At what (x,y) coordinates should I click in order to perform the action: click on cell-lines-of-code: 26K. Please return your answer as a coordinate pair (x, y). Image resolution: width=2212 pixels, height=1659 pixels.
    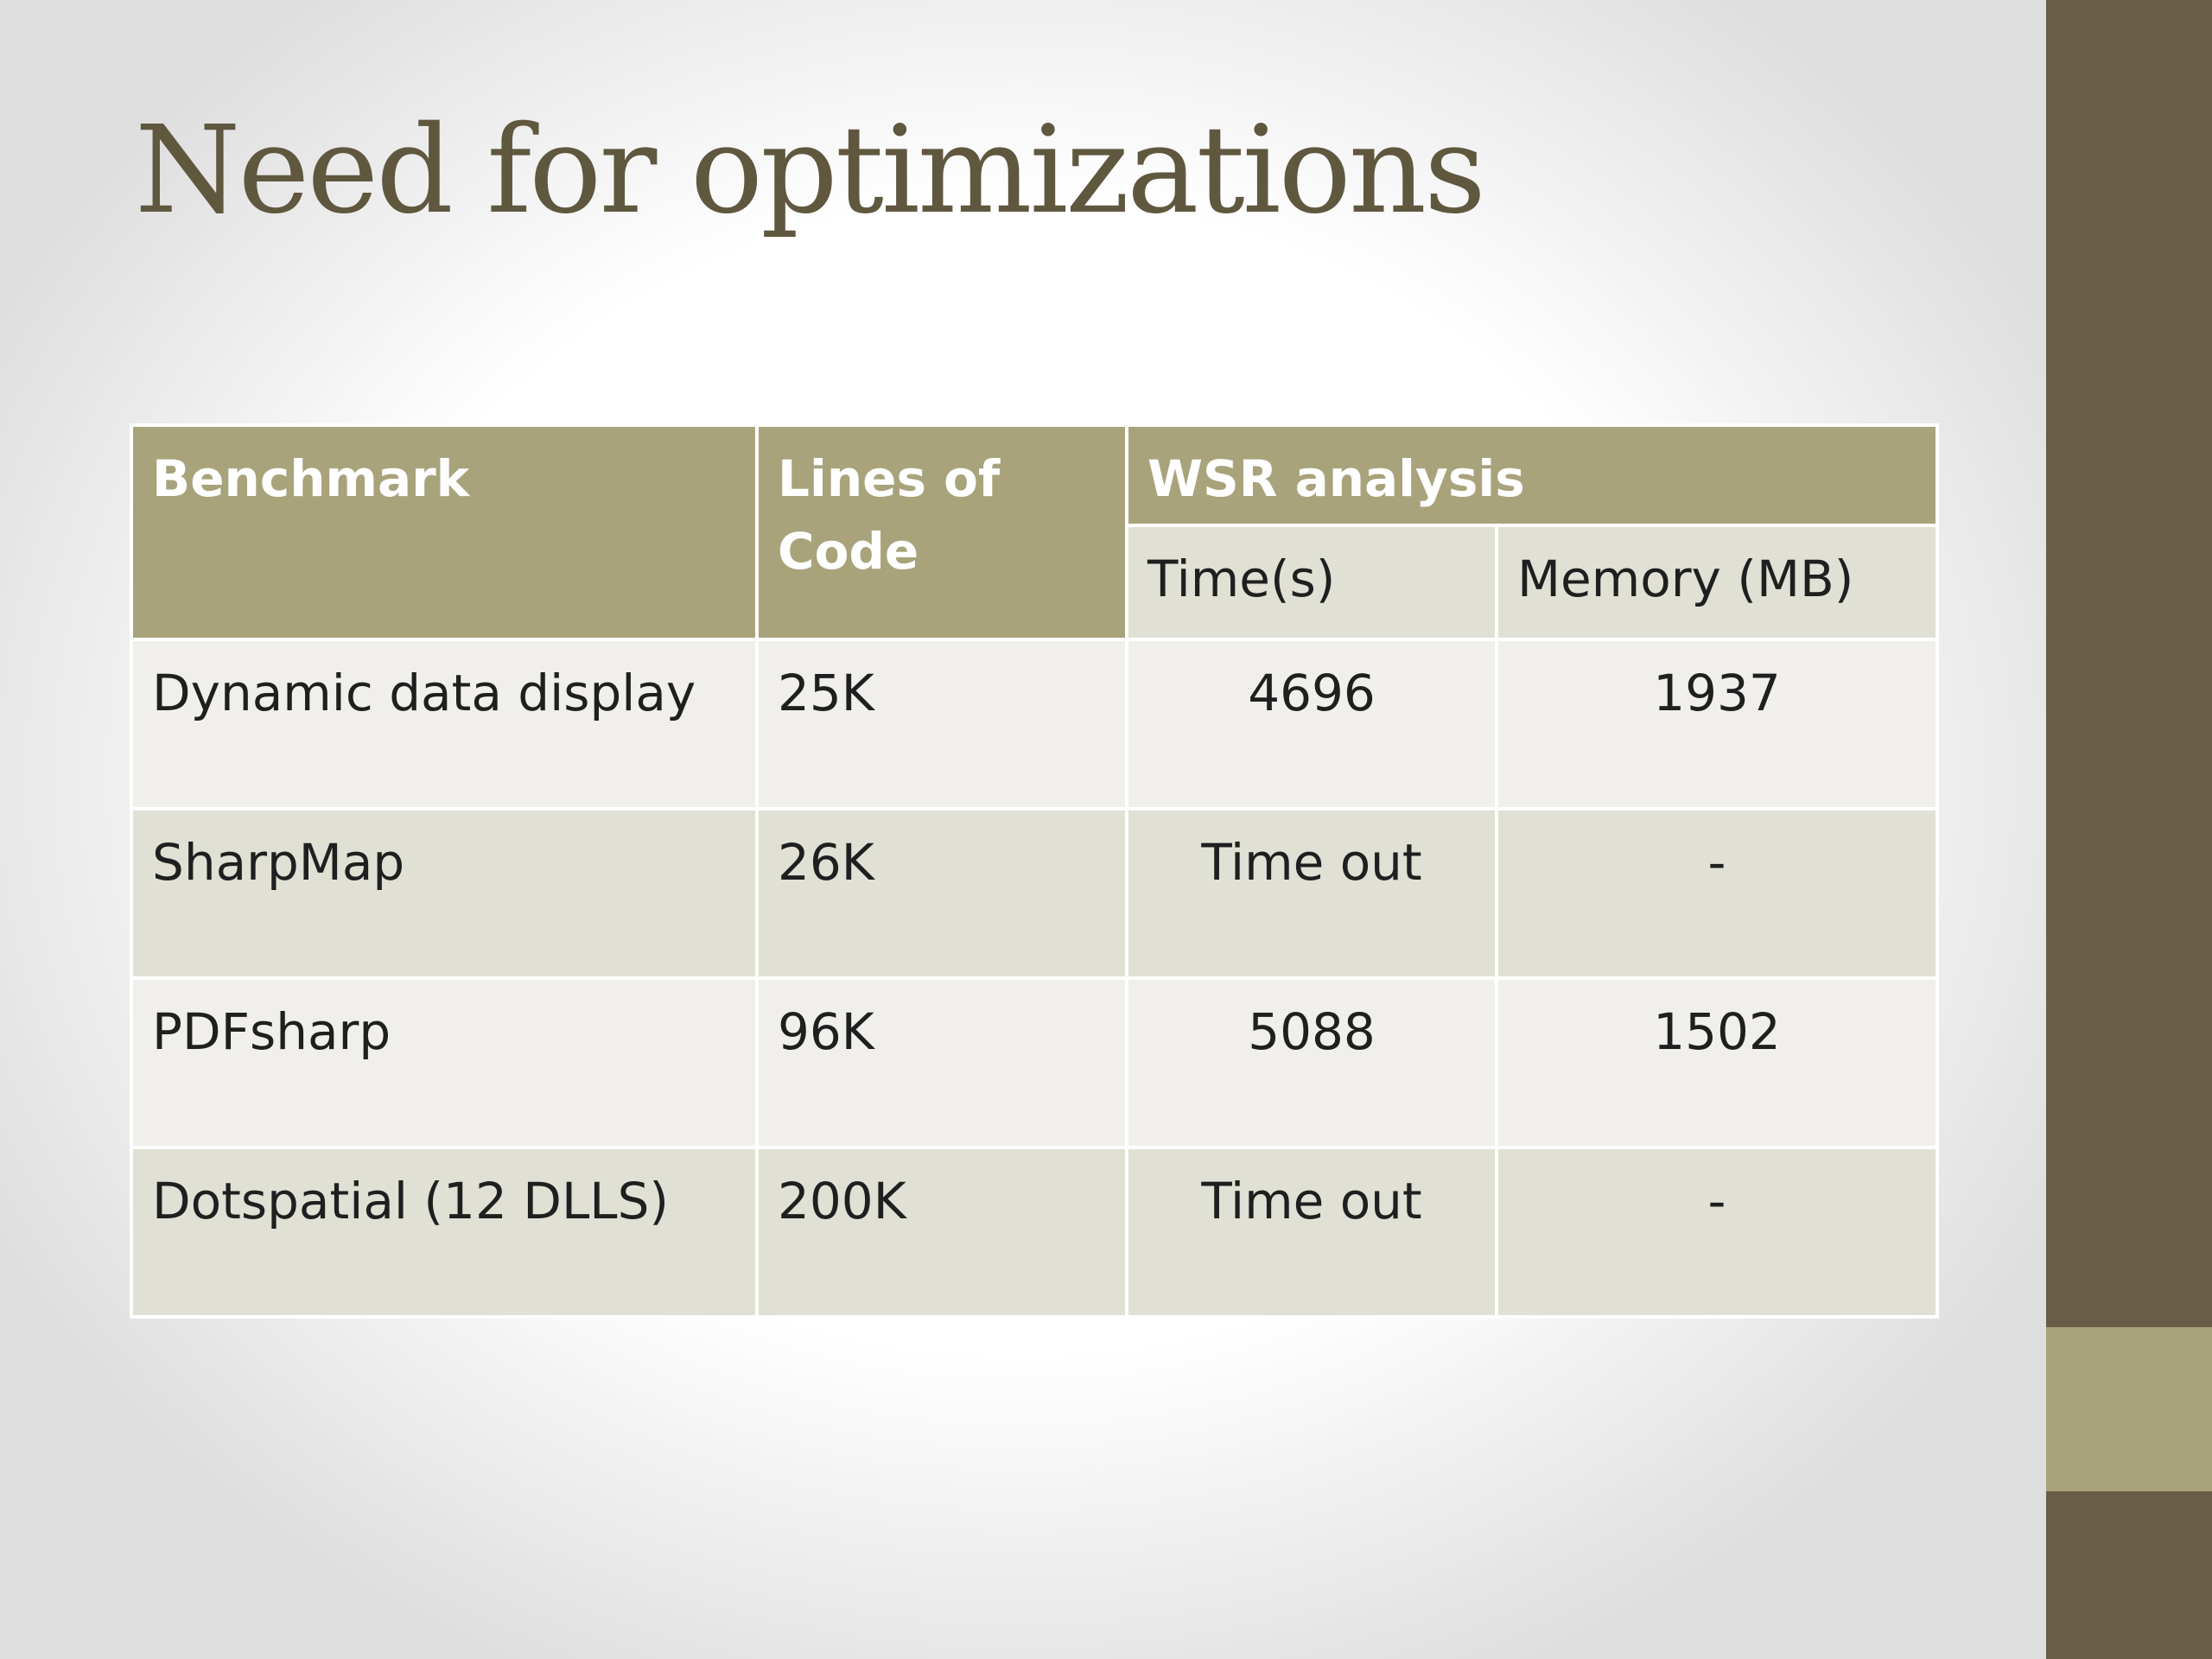
    Looking at the image, I should click on (941, 893).